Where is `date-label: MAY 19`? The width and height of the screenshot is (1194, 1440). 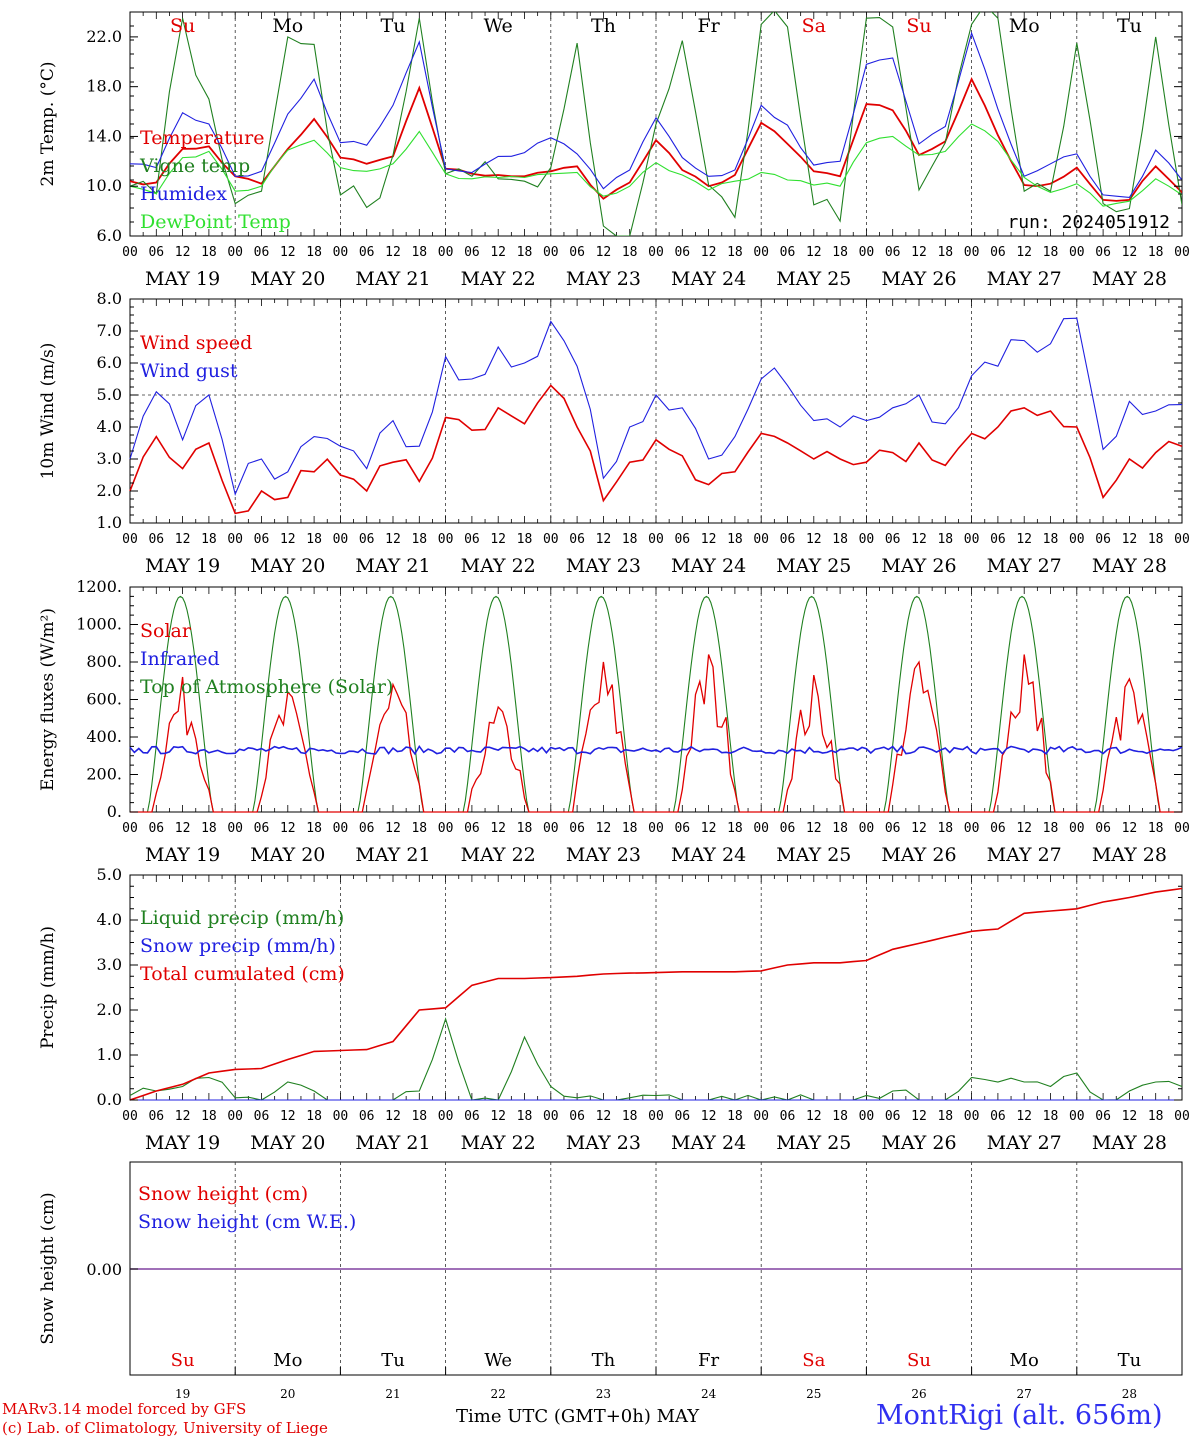
date-label: MAY 19 is located at coordinates (182, 279).